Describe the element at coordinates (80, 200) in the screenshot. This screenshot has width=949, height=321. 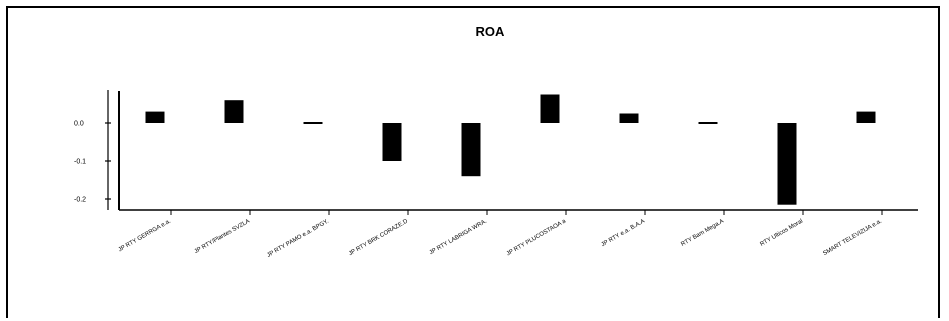
I see `y-tick-label: -0.2` at that location.